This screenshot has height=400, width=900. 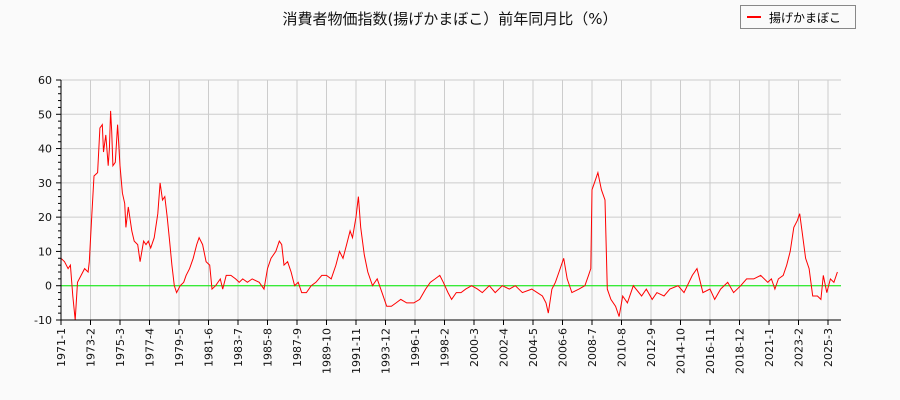 I want to click on x-tick-label: 1996-1, so click(x=415, y=347).